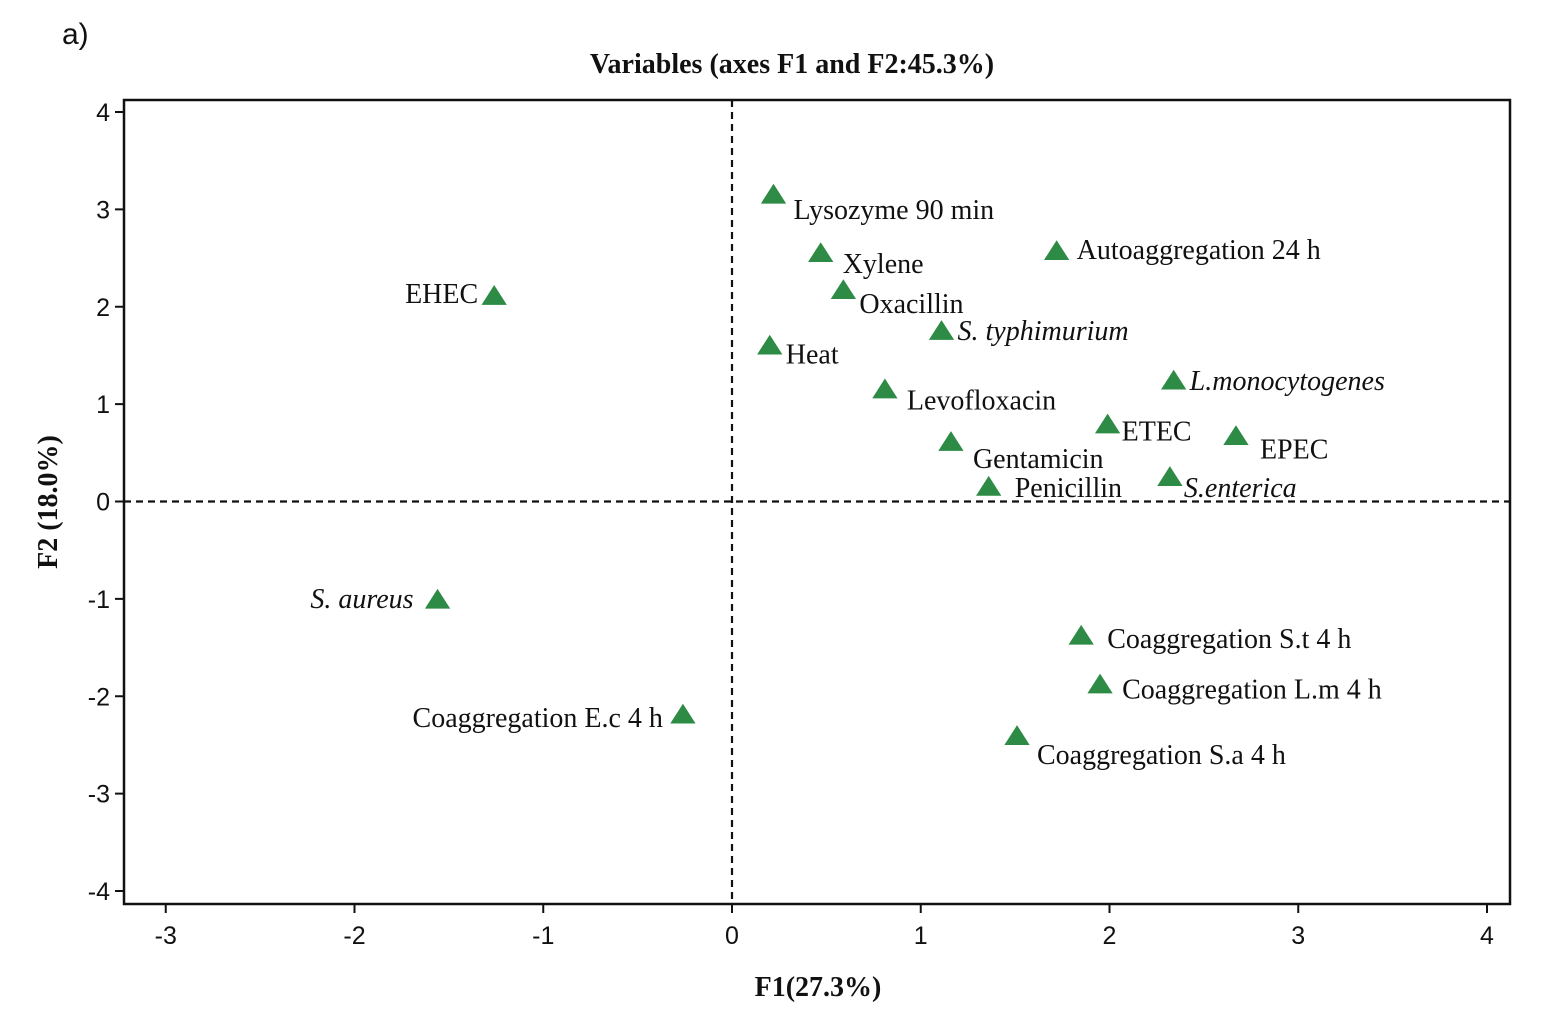  What do you see at coordinates (1252, 690) in the screenshot?
I see `point-label: Coaggregation L.m 4 h` at bounding box center [1252, 690].